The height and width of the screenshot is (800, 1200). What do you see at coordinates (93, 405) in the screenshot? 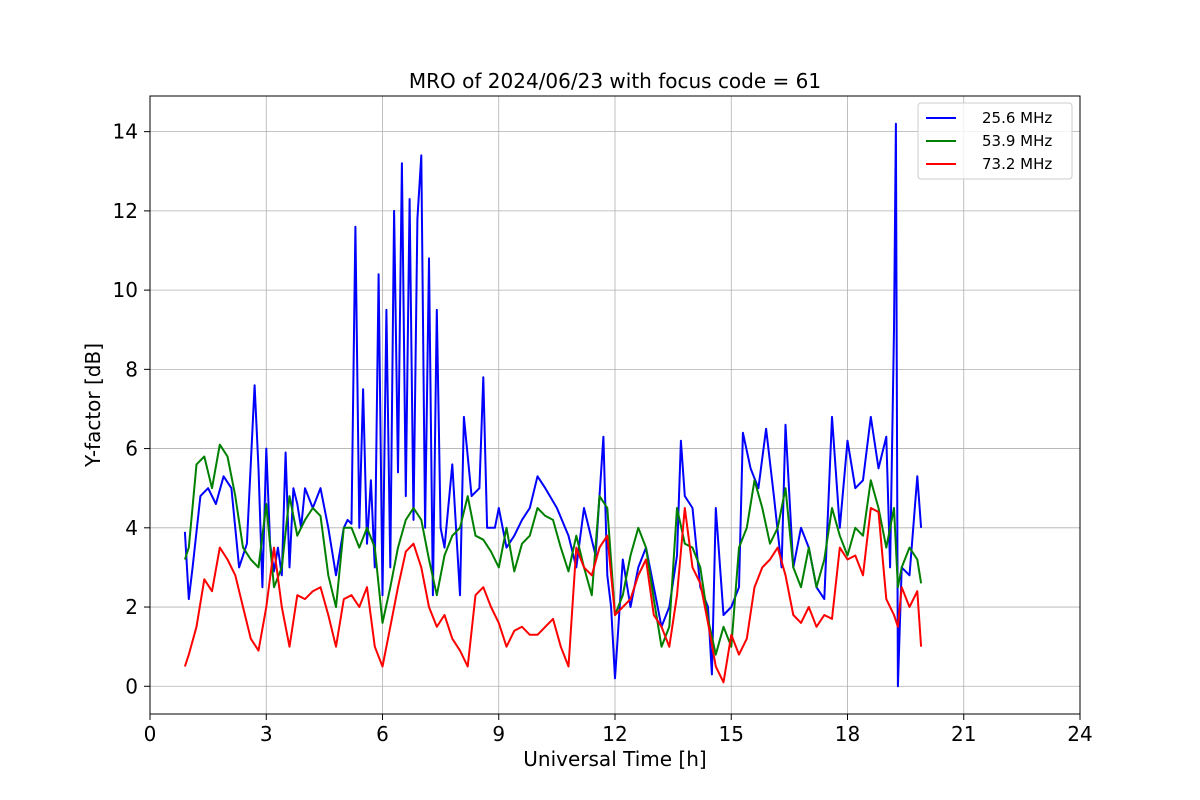
I see `y-axis-label: Y-factor [dB]` at bounding box center [93, 405].